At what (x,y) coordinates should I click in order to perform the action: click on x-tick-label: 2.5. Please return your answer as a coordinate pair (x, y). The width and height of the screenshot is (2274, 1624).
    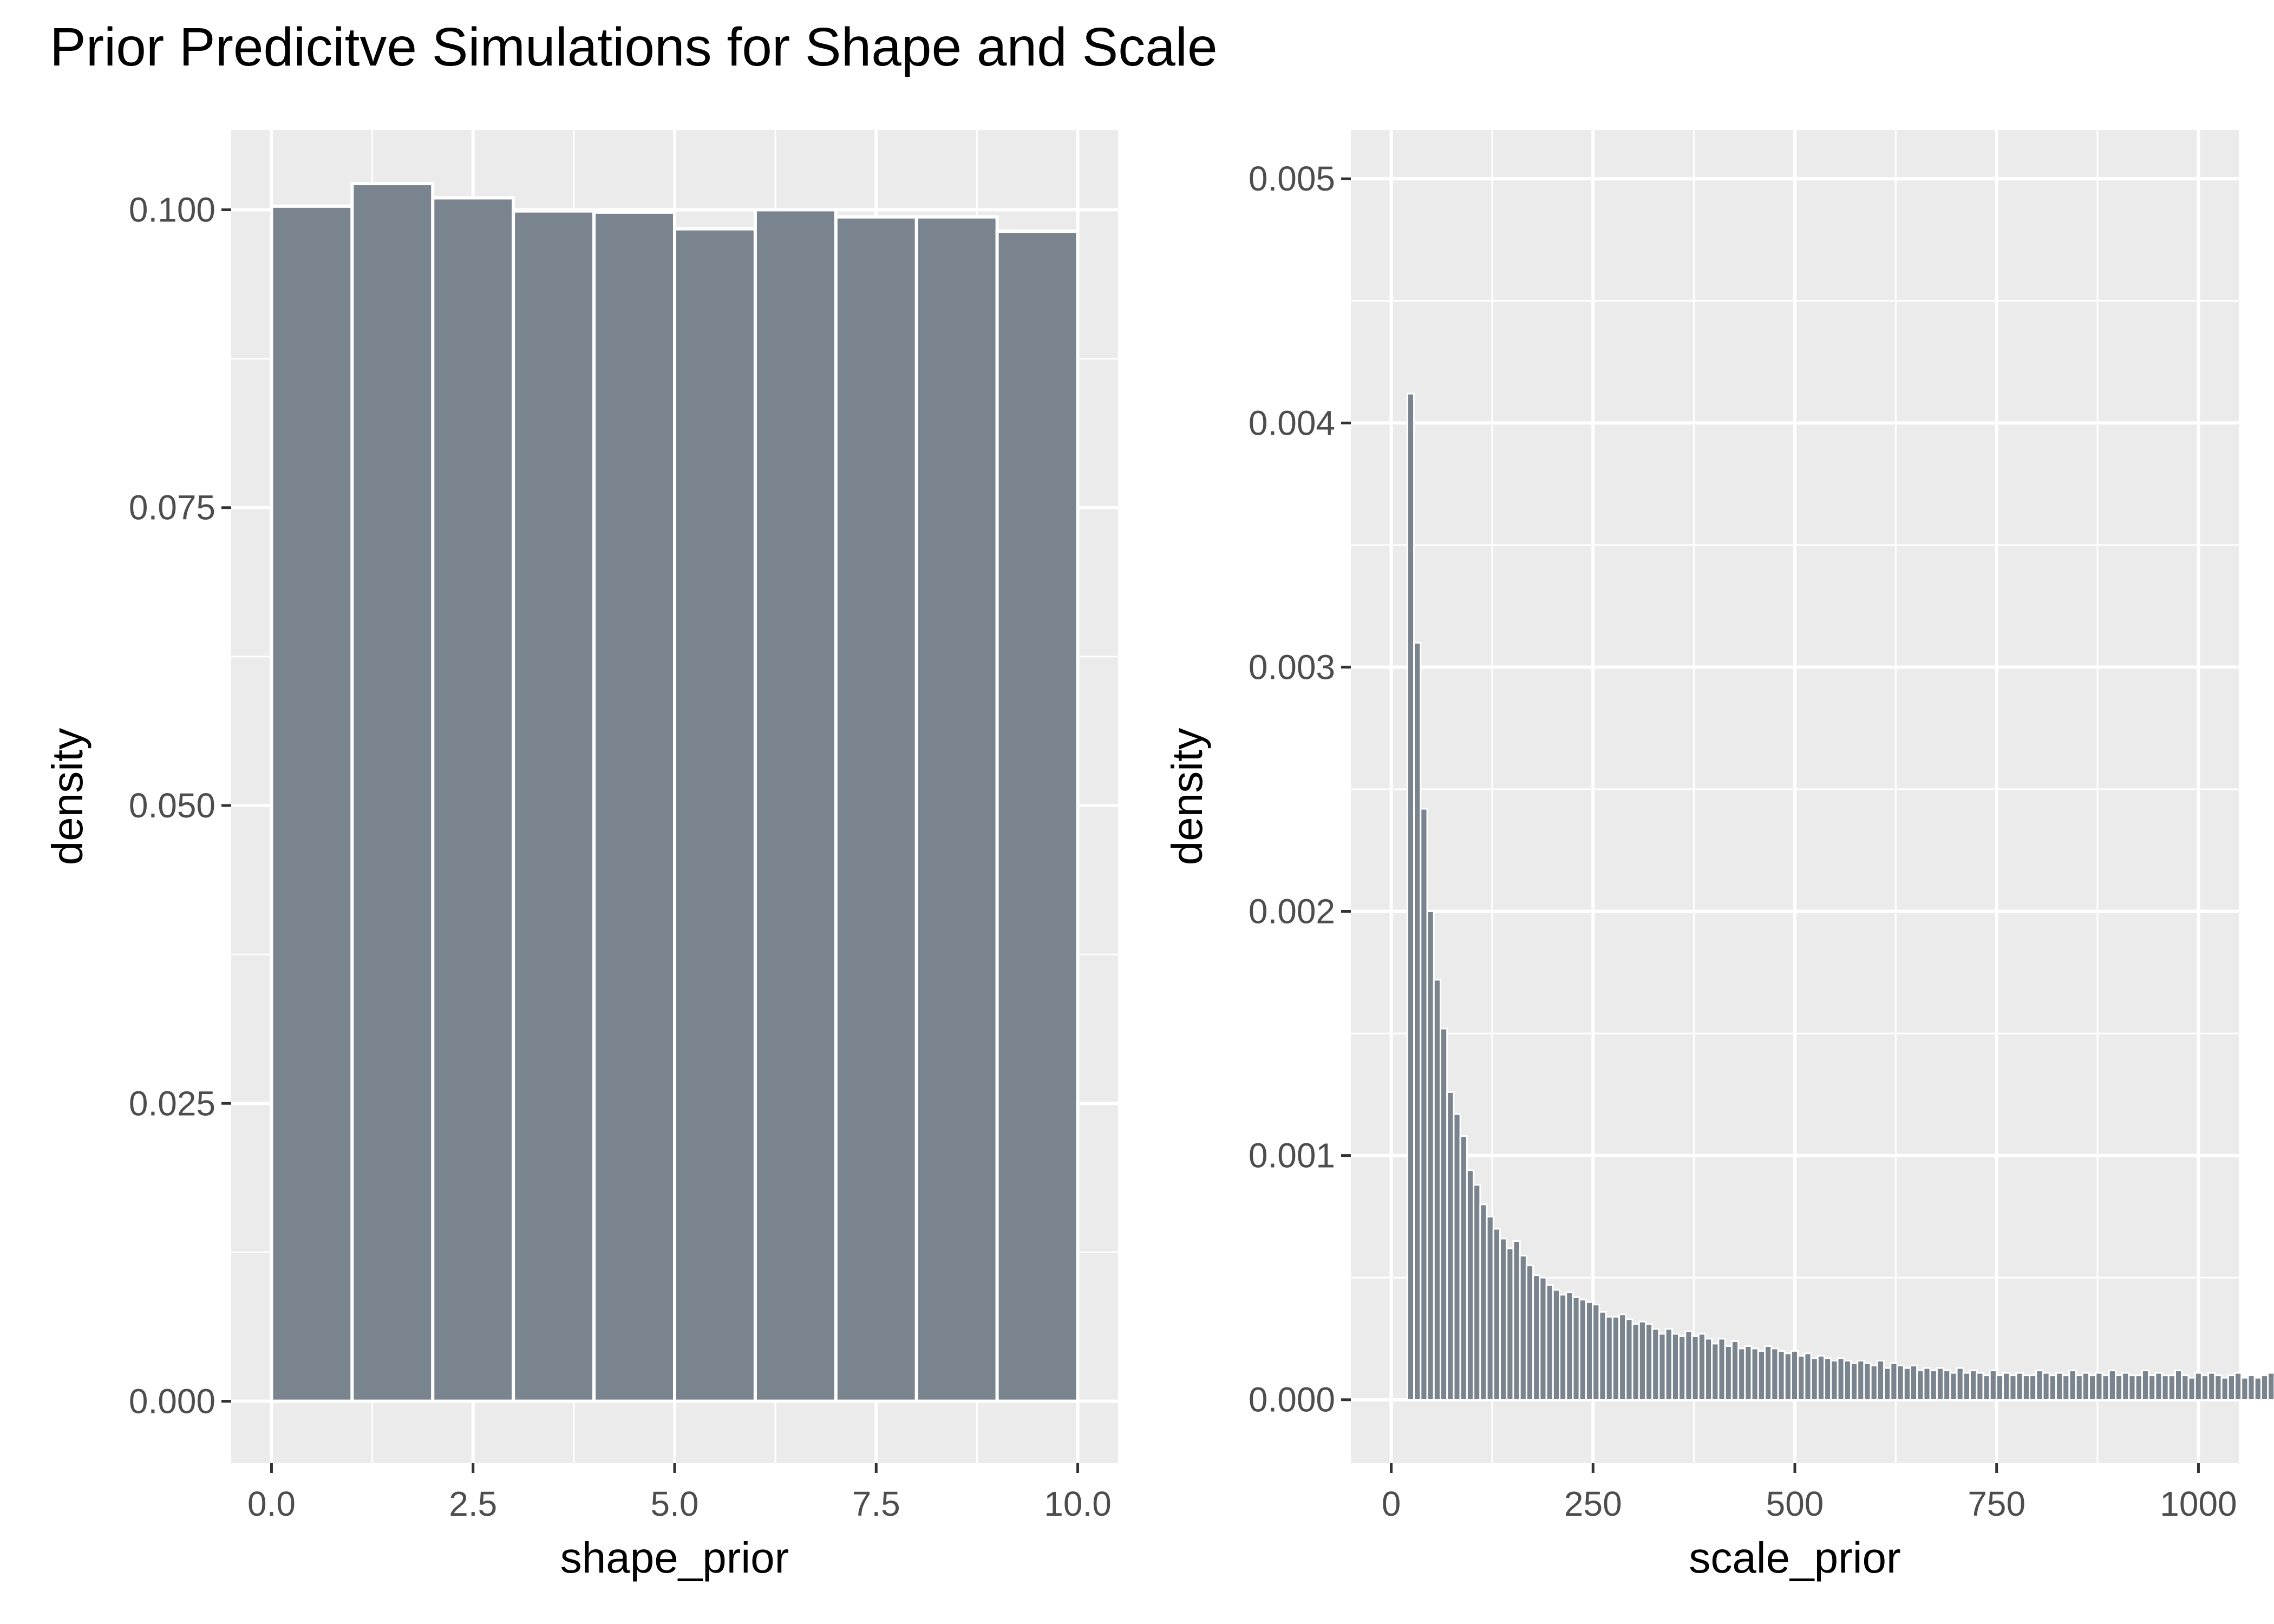
    Looking at the image, I should click on (473, 1503).